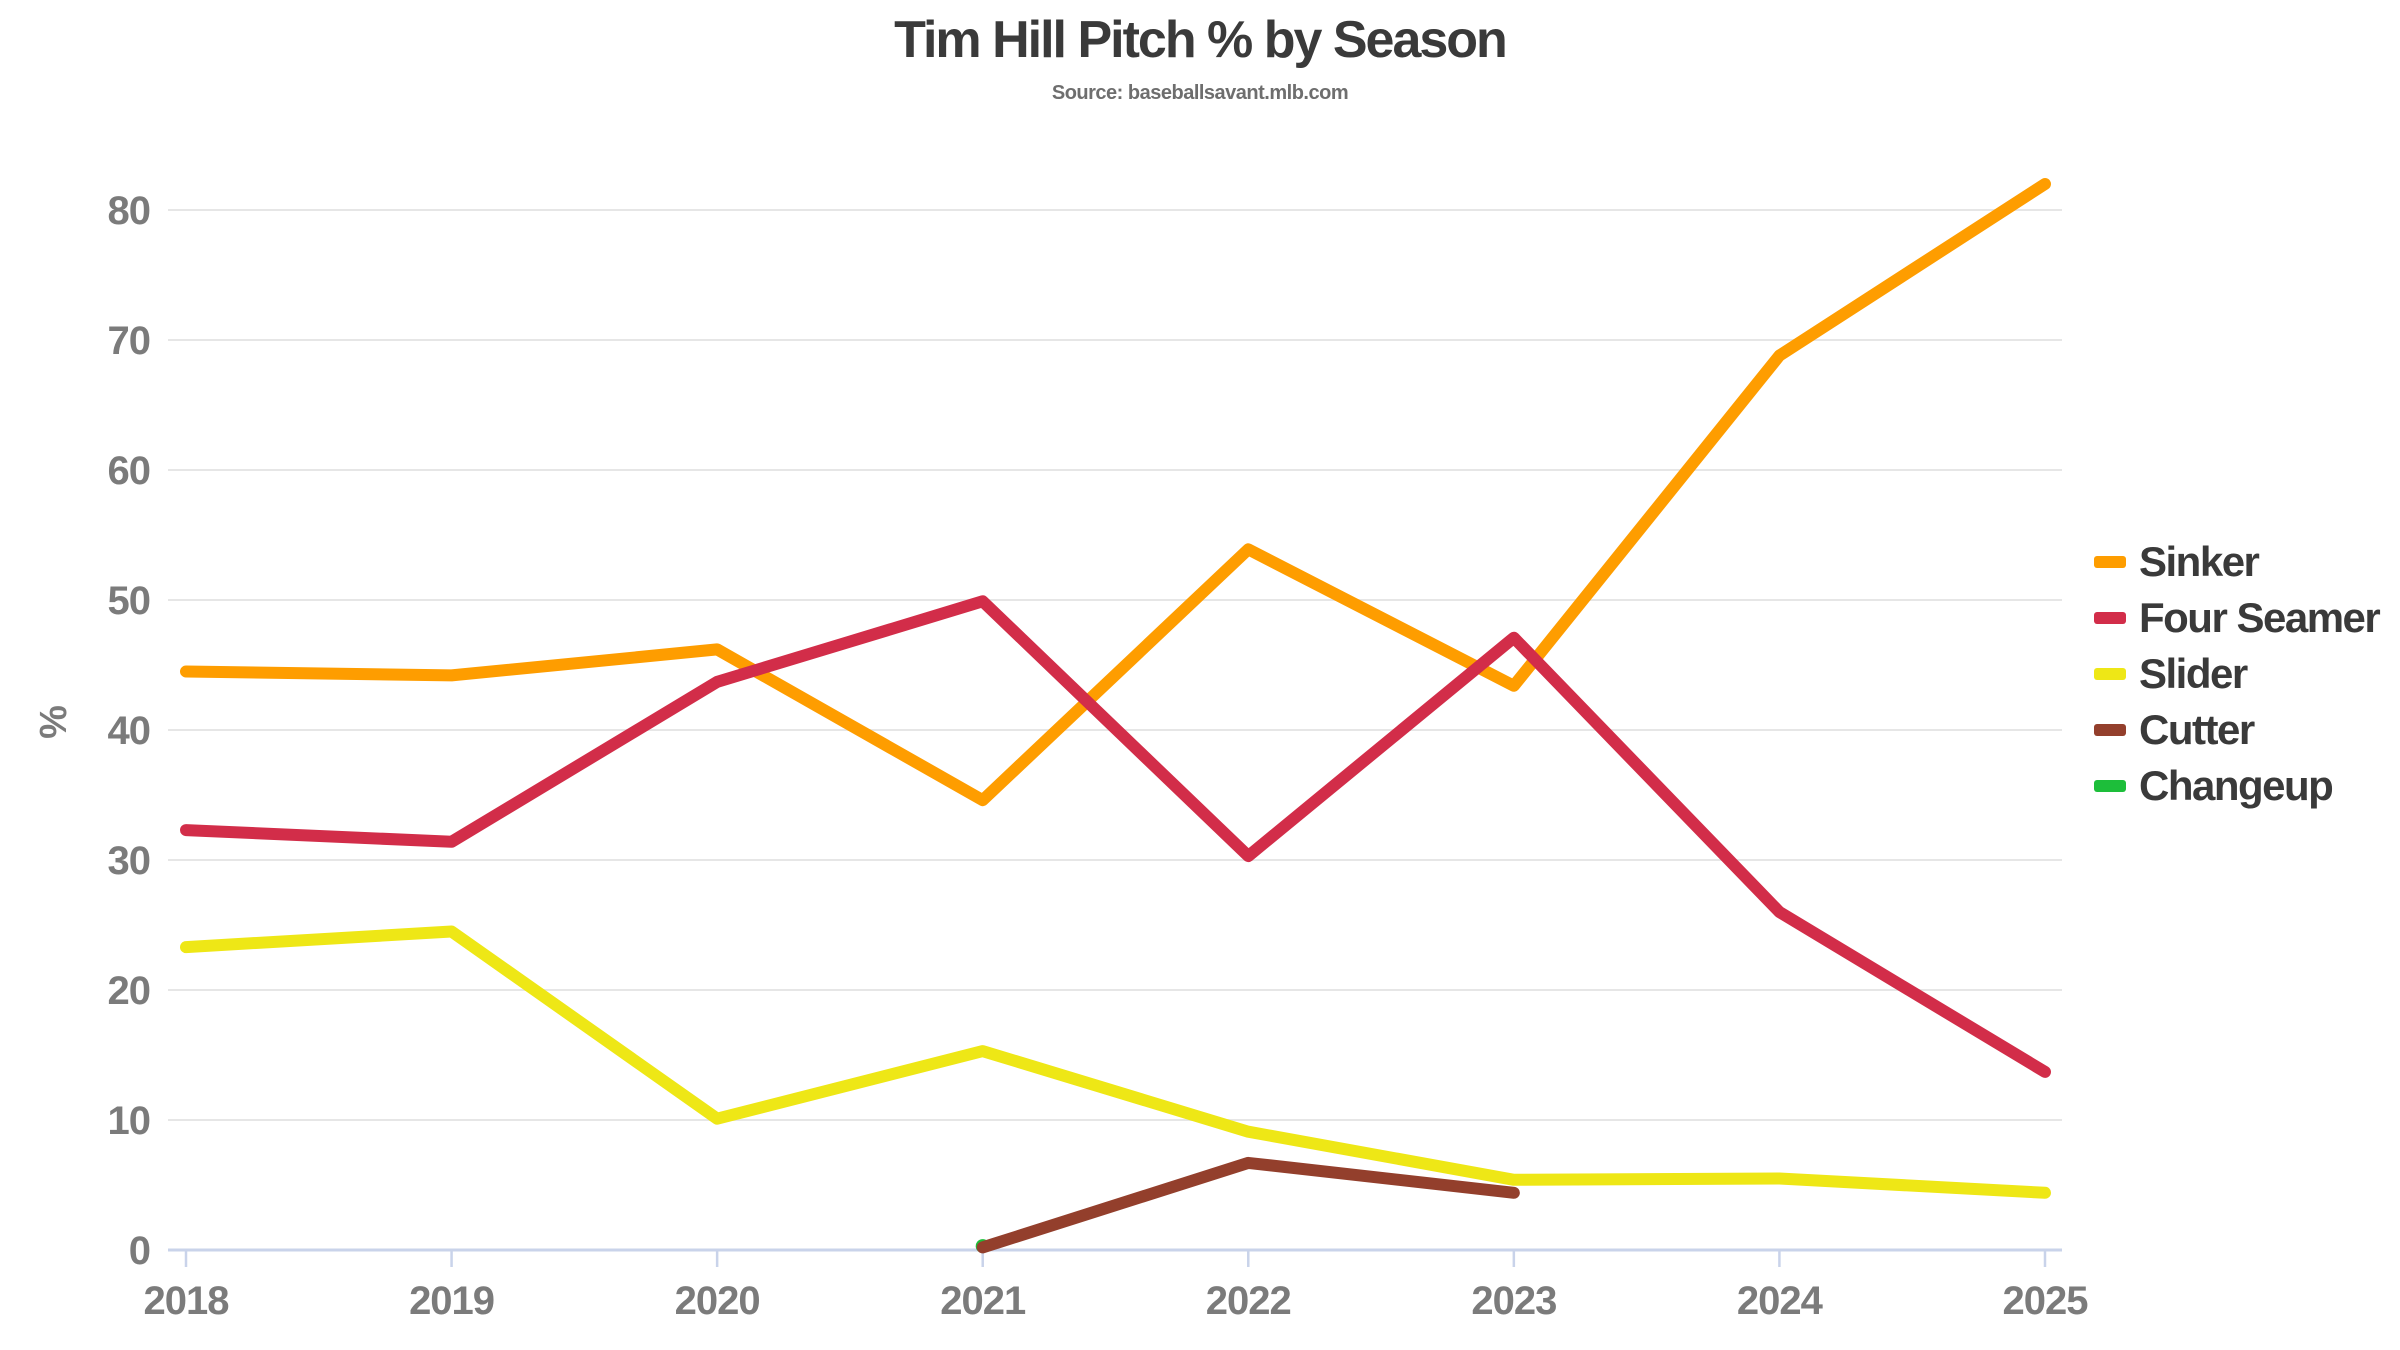 This screenshot has width=2400, height=1350. What do you see at coordinates (129, 601) in the screenshot?
I see `y-tick-label: 50` at bounding box center [129, 601].